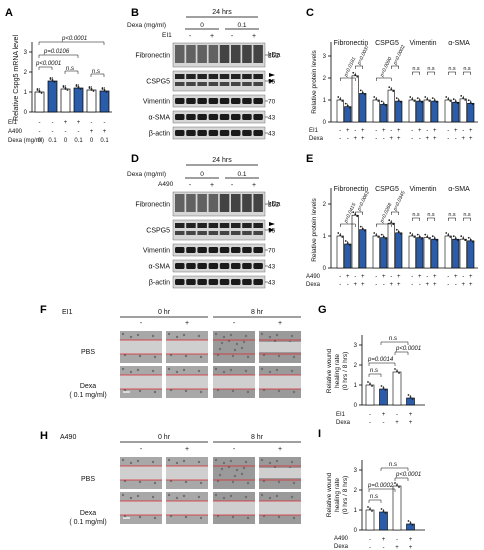 Image resolution: width=484 pixels, height=550 pixels. What do you see at coordinates (417, 234) in the screenshot?
I see `e-bar-2-1-dot` at bounding box center [417, 234].